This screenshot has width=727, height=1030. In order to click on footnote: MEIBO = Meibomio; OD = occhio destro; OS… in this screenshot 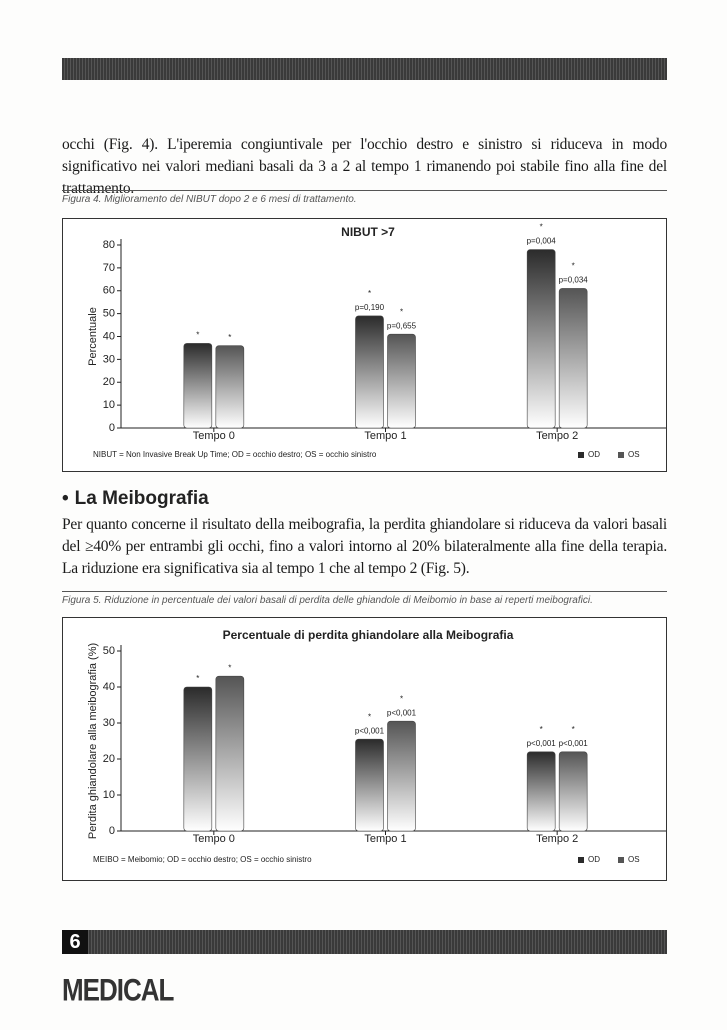, I will do `click(202, 859)`.